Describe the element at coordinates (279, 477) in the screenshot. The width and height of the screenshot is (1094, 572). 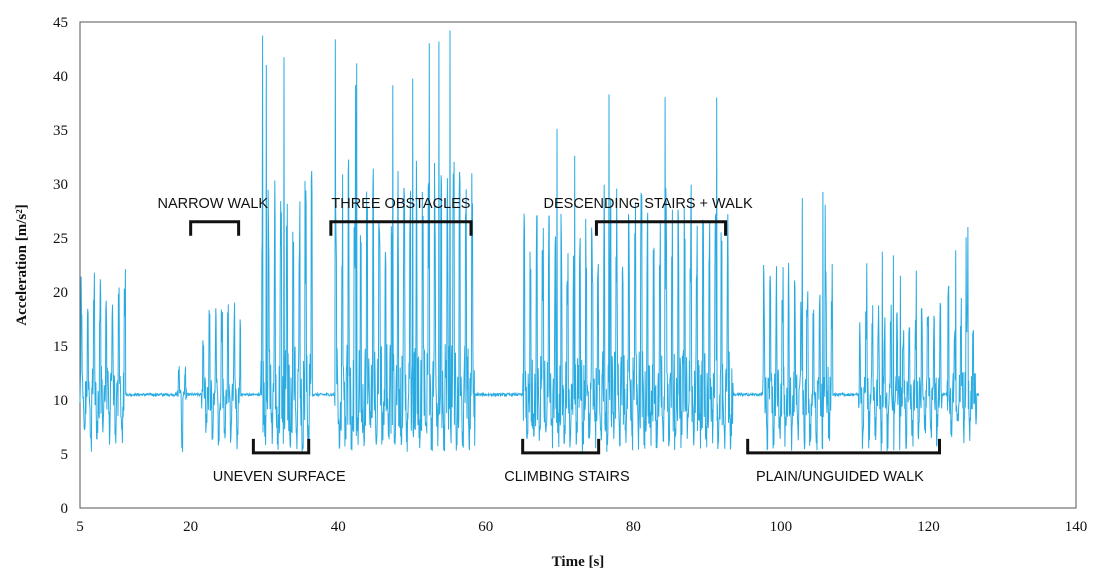
I see `annotation-label: UNEVEN SURFACE` at that location.